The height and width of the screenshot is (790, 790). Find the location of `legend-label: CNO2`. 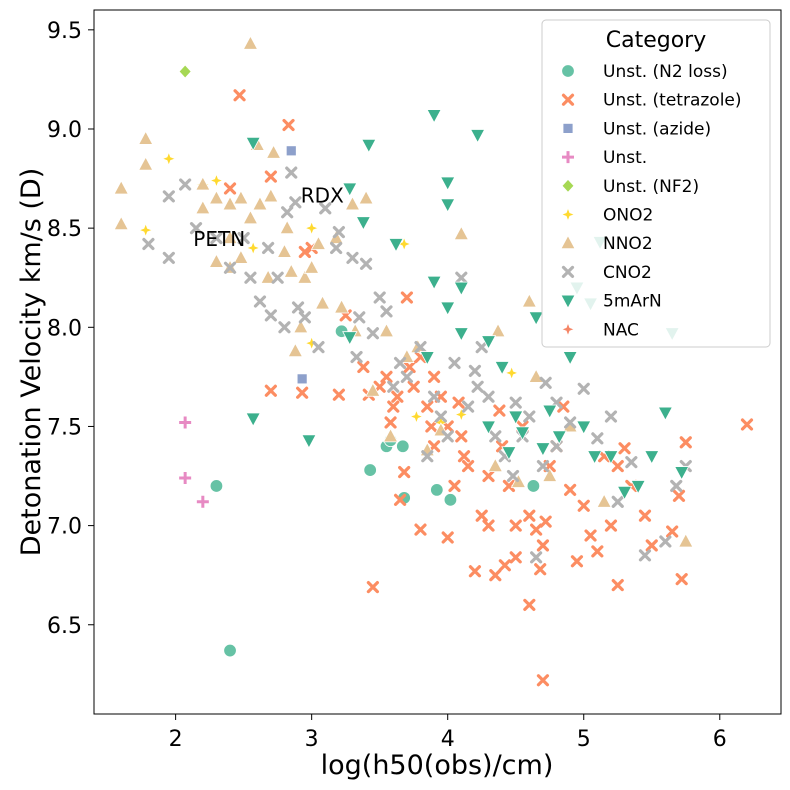

legend-label: CNO2 is located at coordinates (627, 273).